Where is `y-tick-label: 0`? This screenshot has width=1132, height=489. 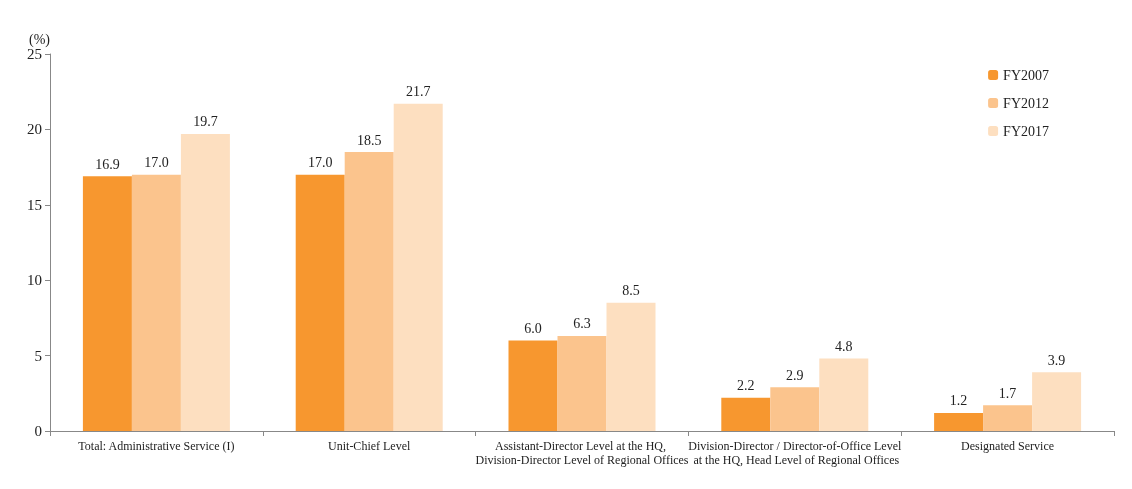 y-tick-label: 0 is located at coordinates (38, 431).